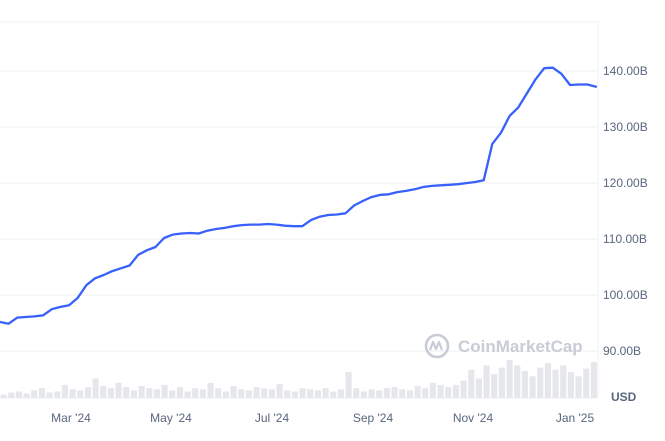 This screenshot has width=665, height=441. What do you see at coordinates (71, 418) in the screenshot?
I see `x-tick-label: Mar '24` at bounding box center [71, 418].